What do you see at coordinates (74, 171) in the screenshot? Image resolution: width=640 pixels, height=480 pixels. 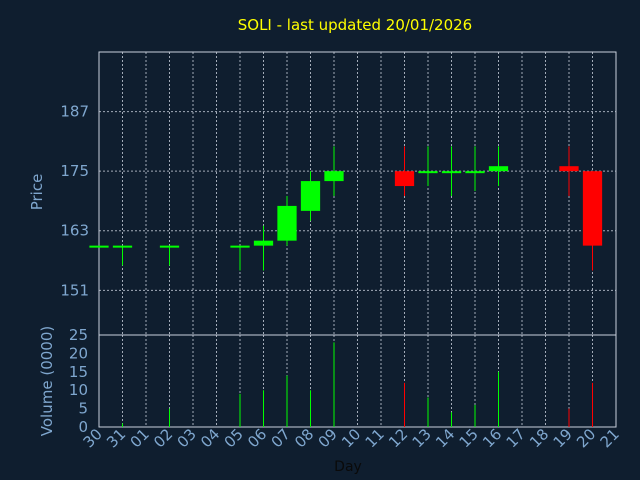 I see `price-tick-label: 175` at bounding box center [74, 171].